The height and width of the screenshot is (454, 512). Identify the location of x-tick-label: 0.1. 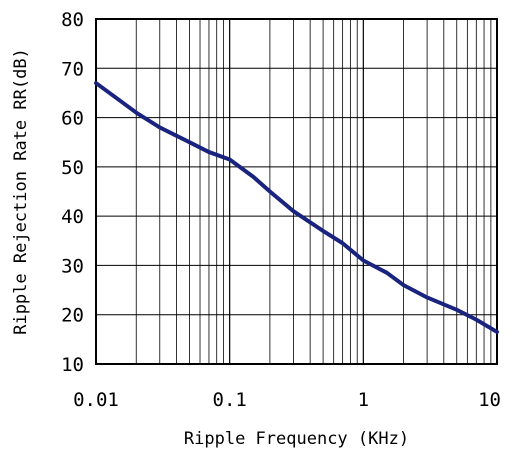
(230, 400).